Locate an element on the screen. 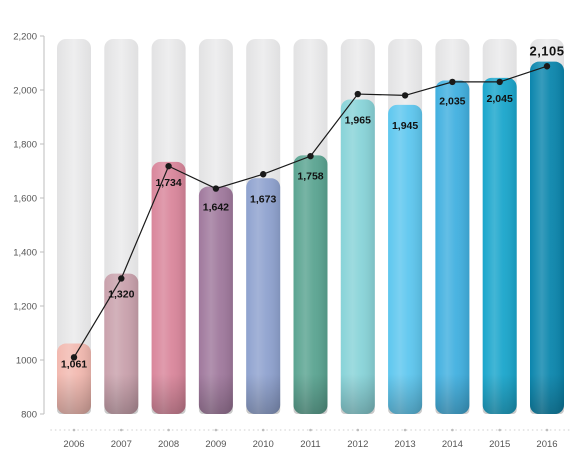 The width and height of the screenshot is (583, 451). data-label: 2,045 is located at coordinates (500, 99).